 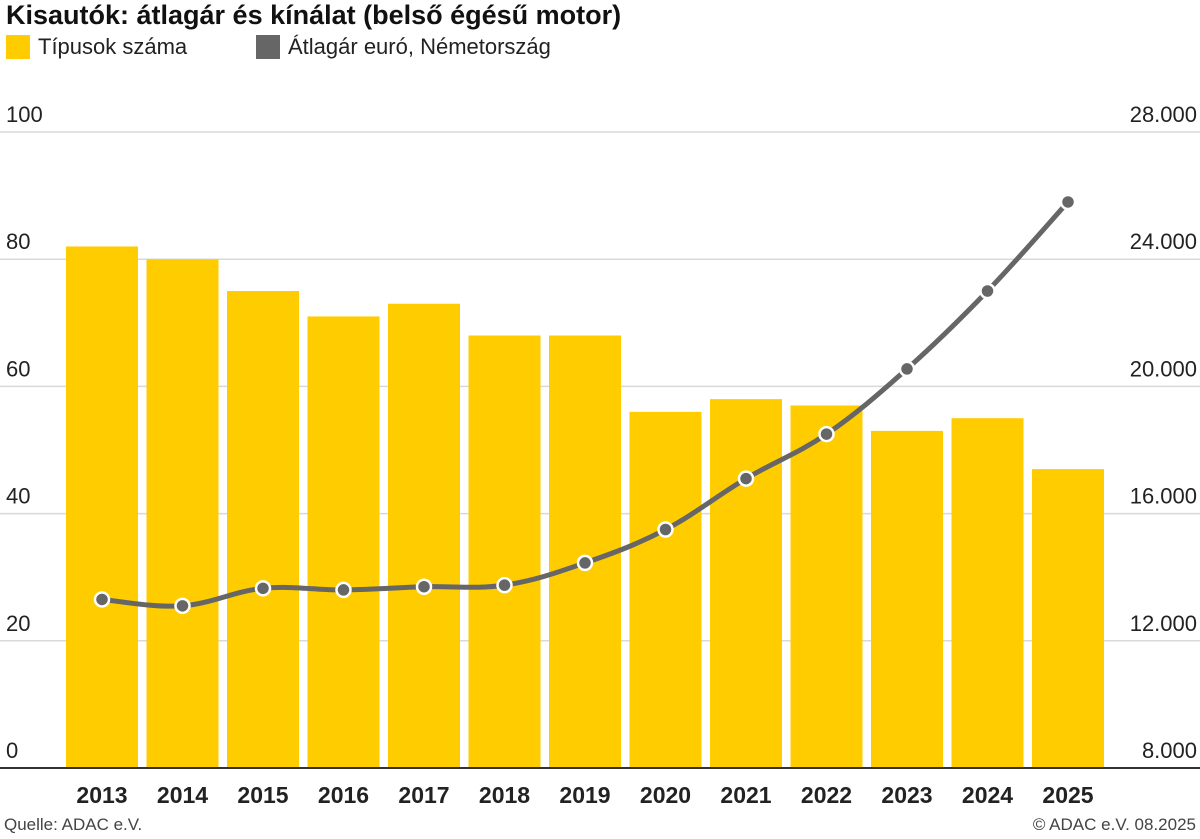 What do you see at coordinates (1163, 496) in the screenshot?
I see `y-right-tick-label: 16.000` at bounding box center [1163, 496].